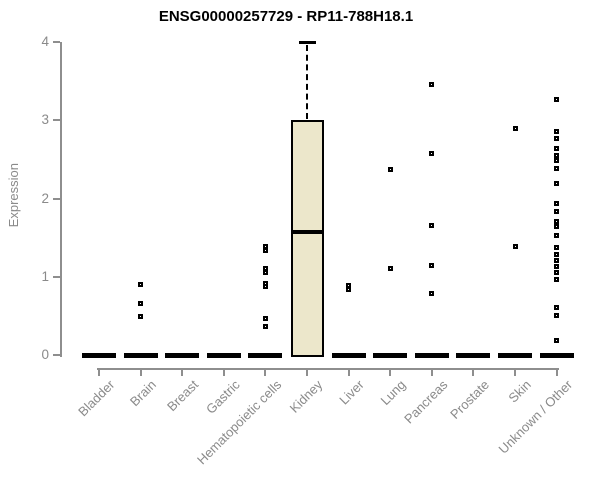 The height and width of the screenshot is (500, 600). I want to click on x-tick-label: Breast, so click(182, 396).